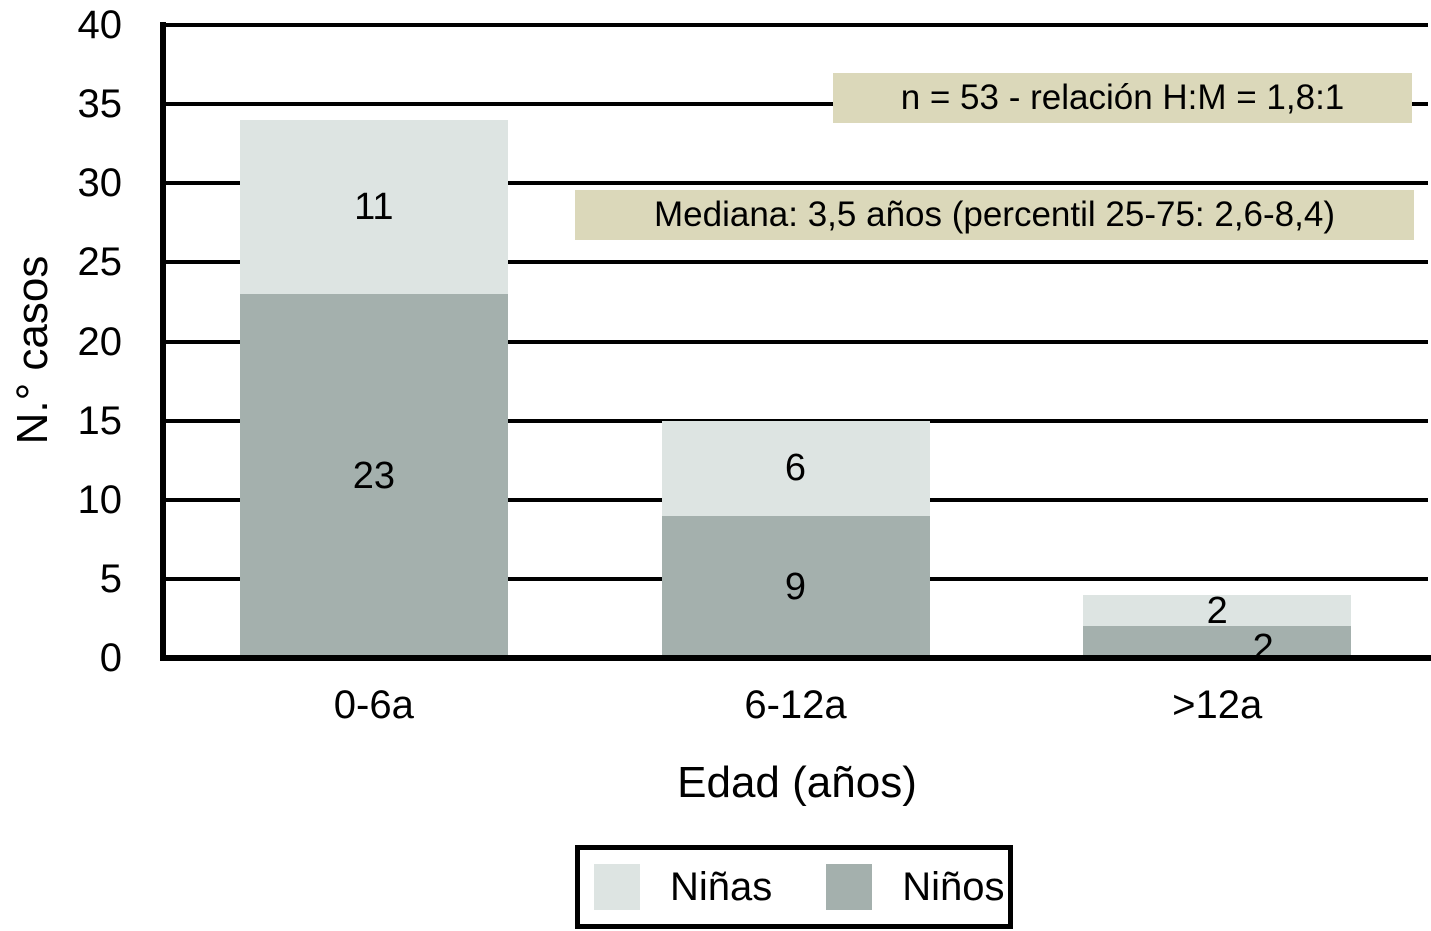 The image size is (1431, 931). What do you see at coordinates (1217, 642) in the screenshot?
I see `bar->12a-Niños` at bounding box center [1217, 642].